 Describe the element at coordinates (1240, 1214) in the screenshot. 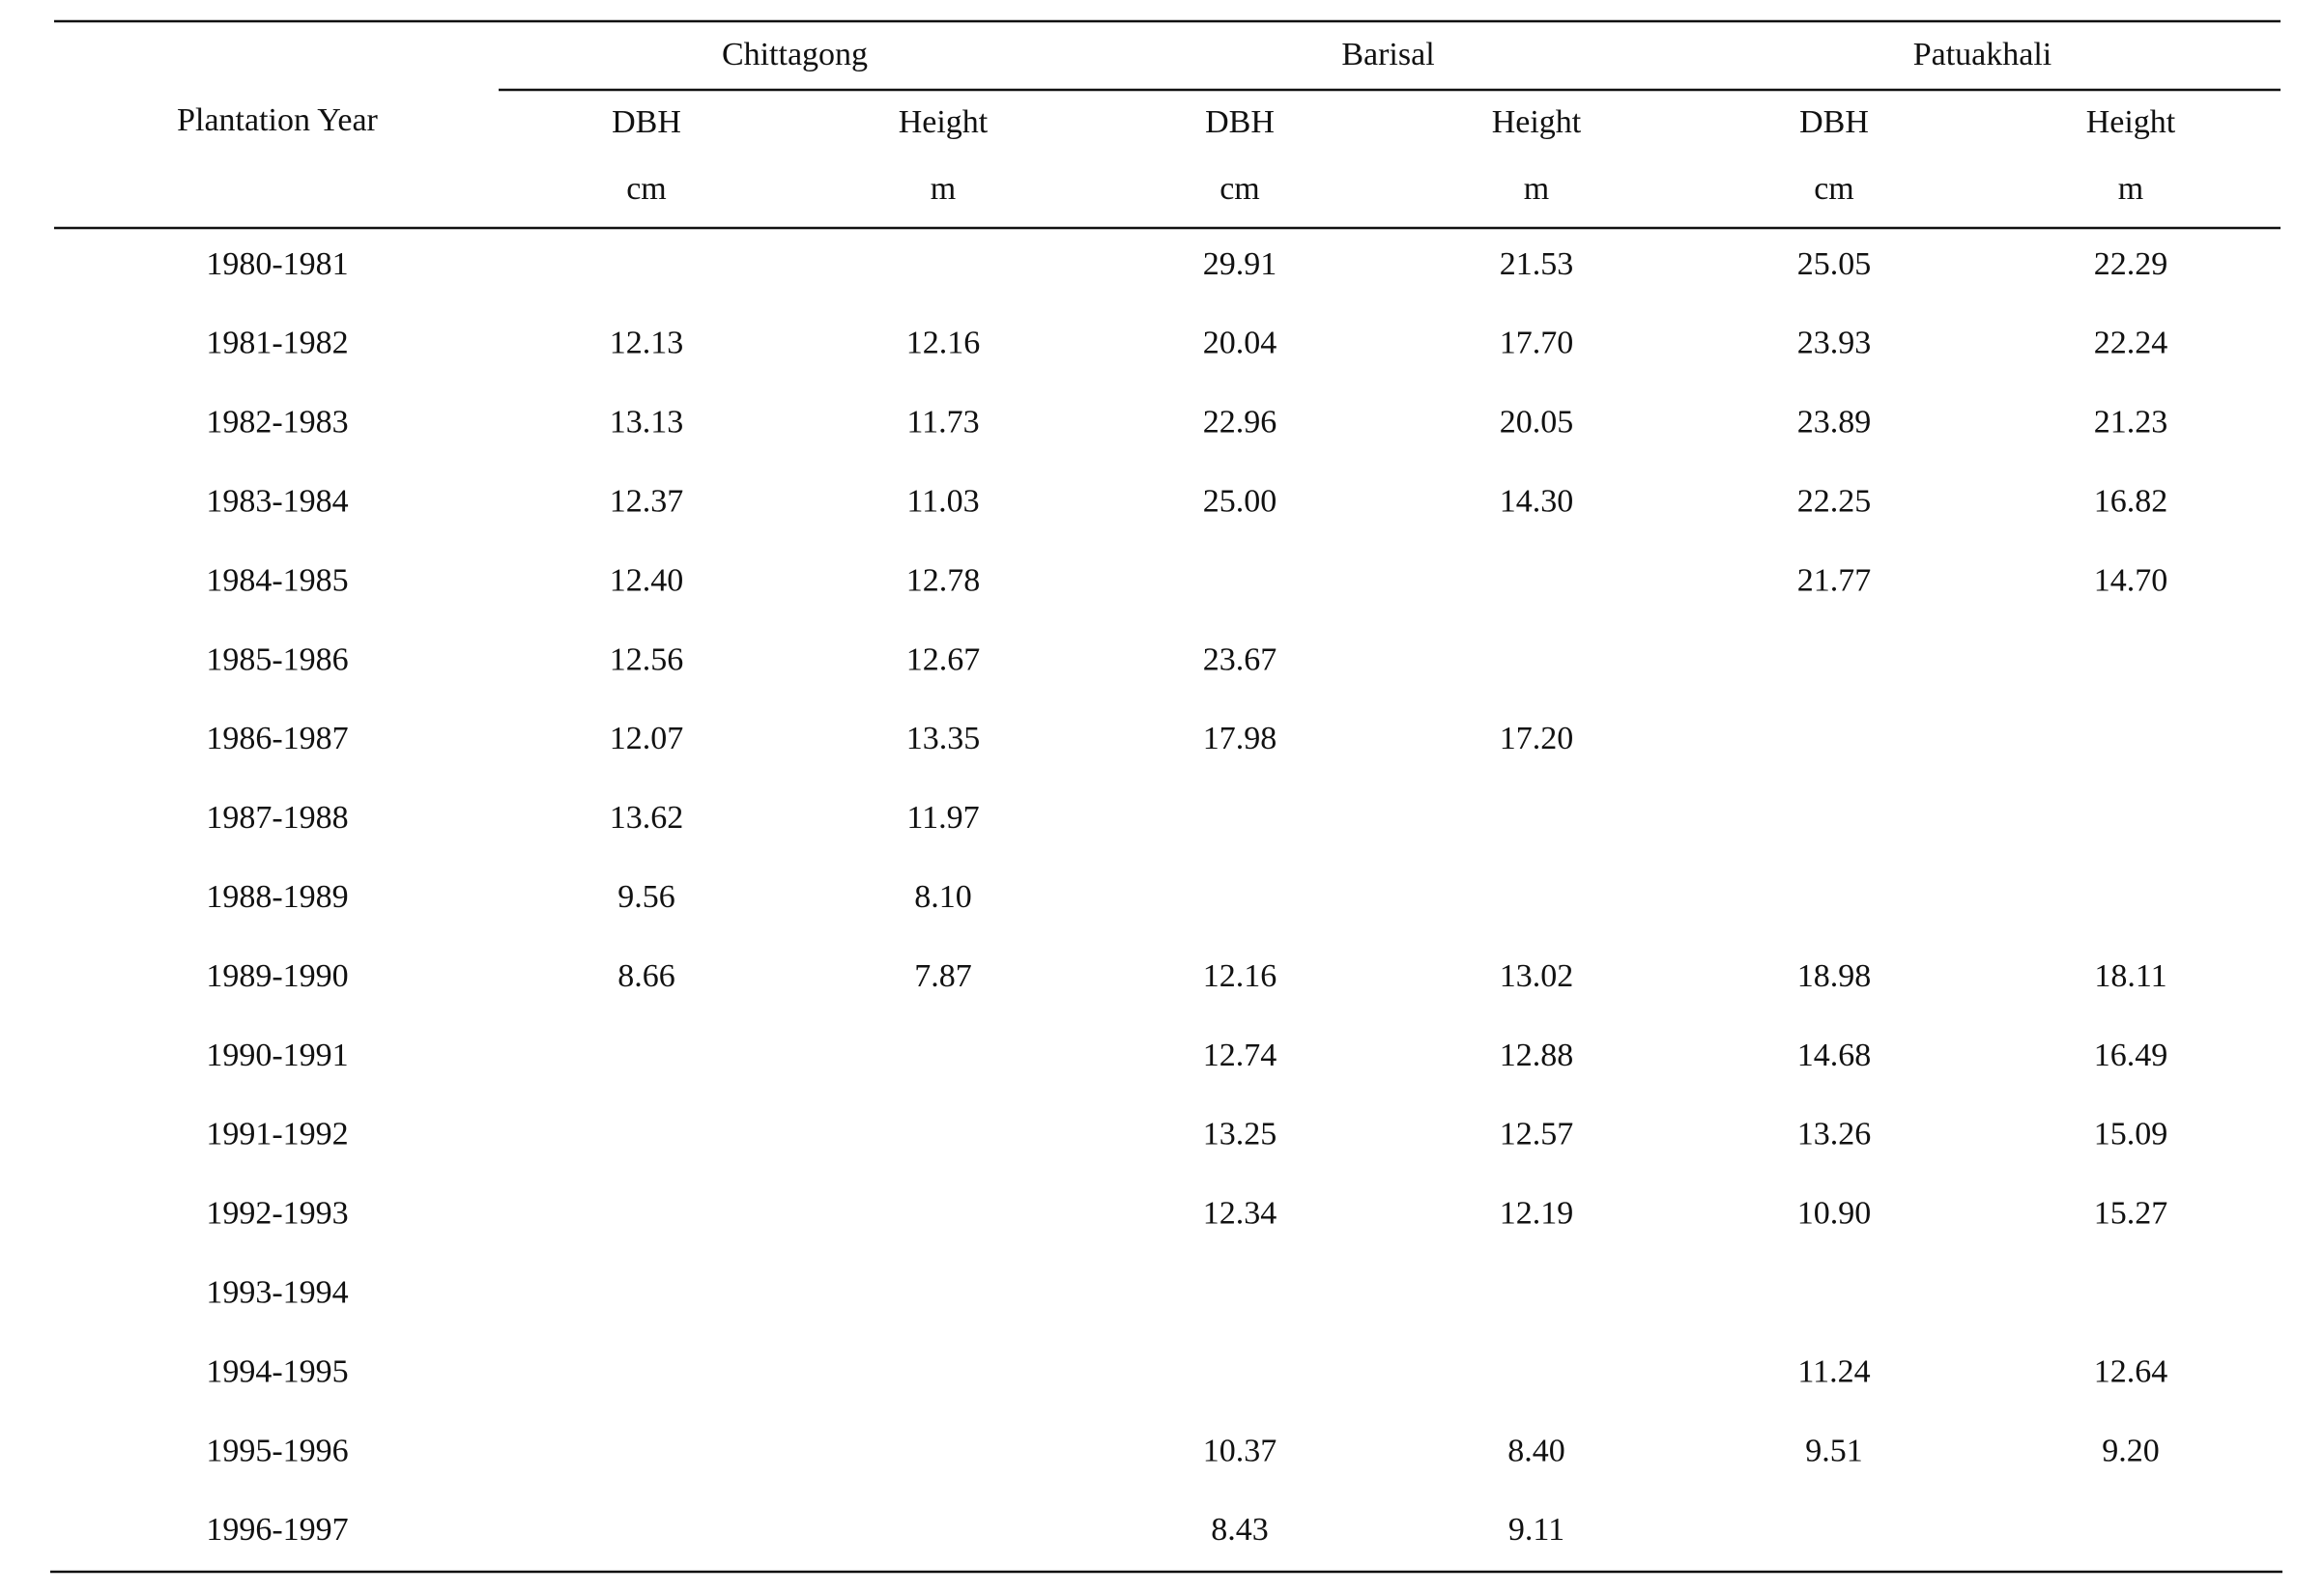

I see `cell-value: 12.34` at that location.